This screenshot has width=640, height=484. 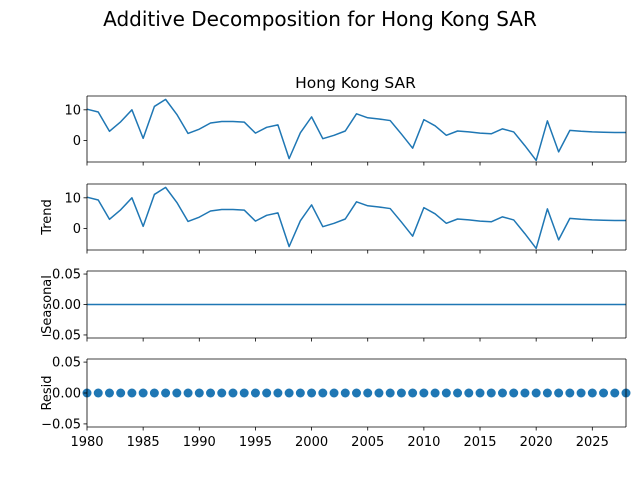 What do you see at coordinates (143, 442) in the screenshot?
I see `x-tick-label: 1985` at bounding box center [143, 442].